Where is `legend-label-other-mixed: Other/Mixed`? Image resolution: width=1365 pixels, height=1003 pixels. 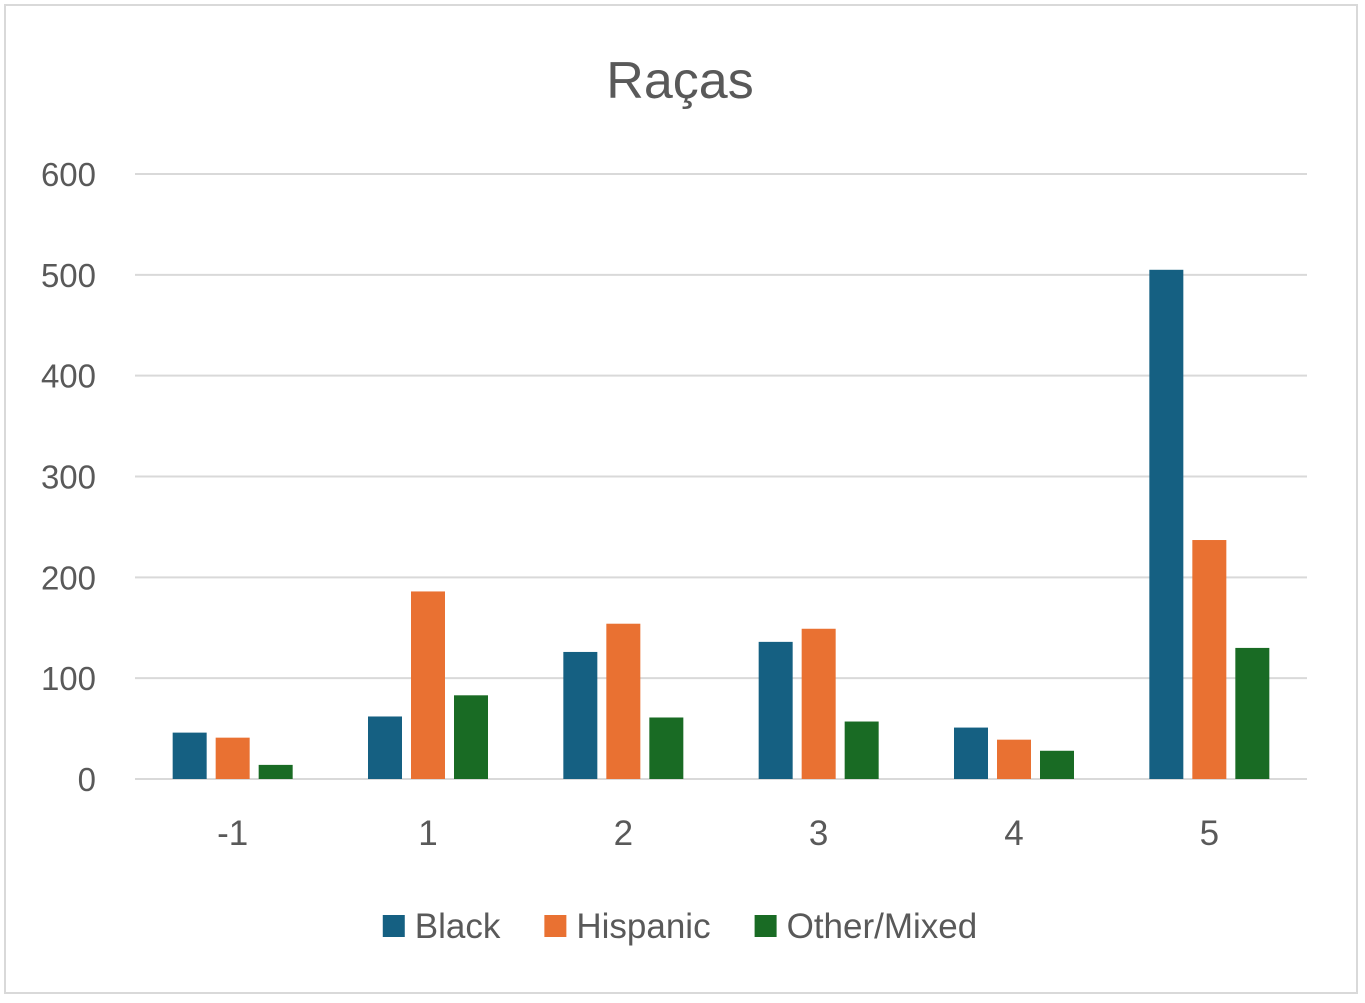
legend-label-other-mixed: Other/Mixed is located at coordinates (882, 926).